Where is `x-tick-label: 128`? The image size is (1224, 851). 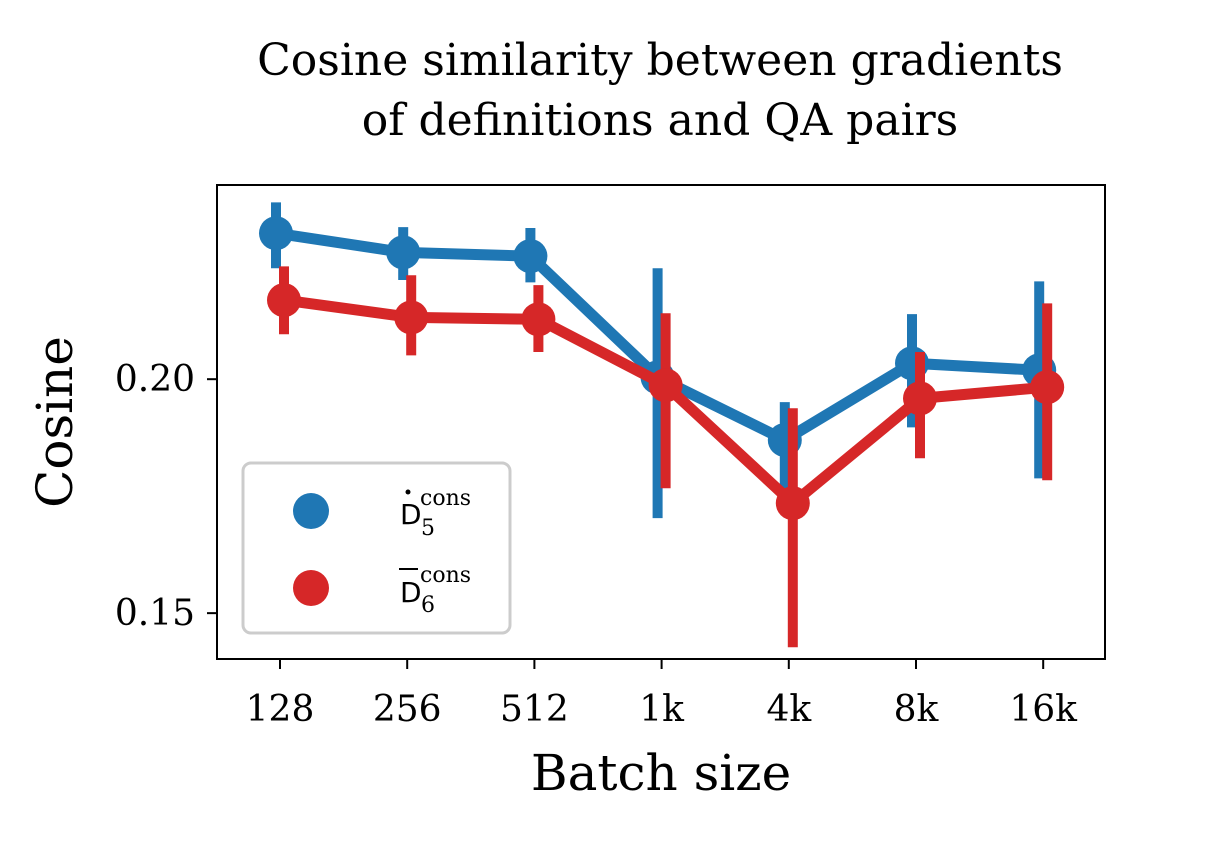 x-tick-label: 128 is located at coordinates (280, 709).